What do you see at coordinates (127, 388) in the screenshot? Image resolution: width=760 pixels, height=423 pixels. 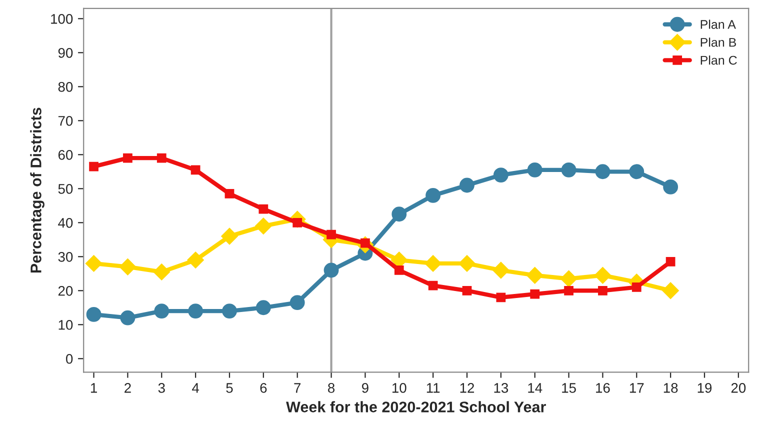 I see `x-tick-label: 2` at bounding box center [127, 388].